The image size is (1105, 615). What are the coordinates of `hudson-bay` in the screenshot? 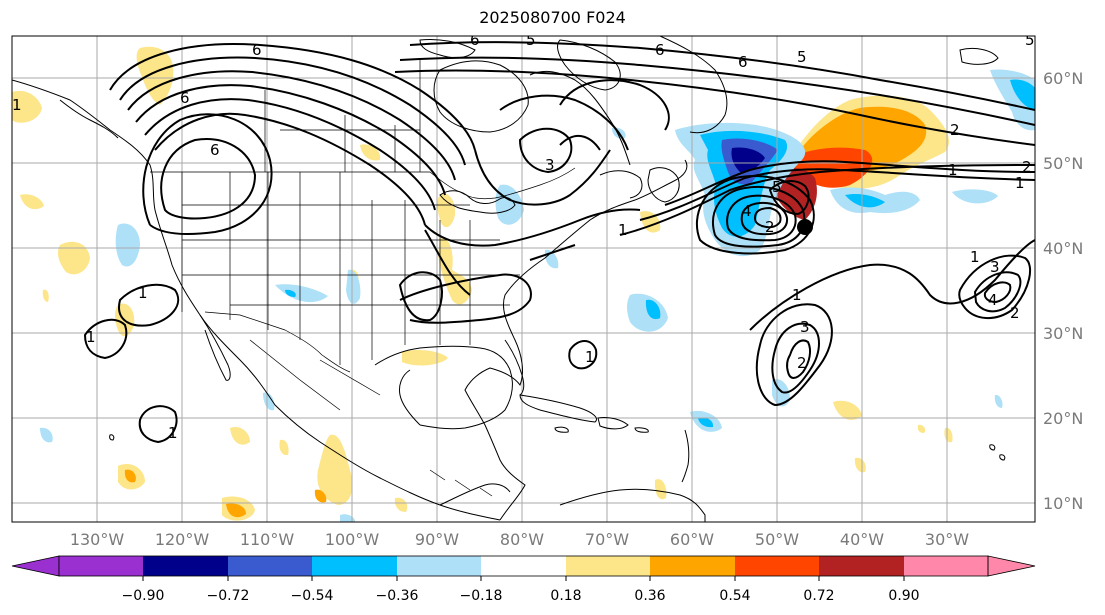 It's located at (481, 96).